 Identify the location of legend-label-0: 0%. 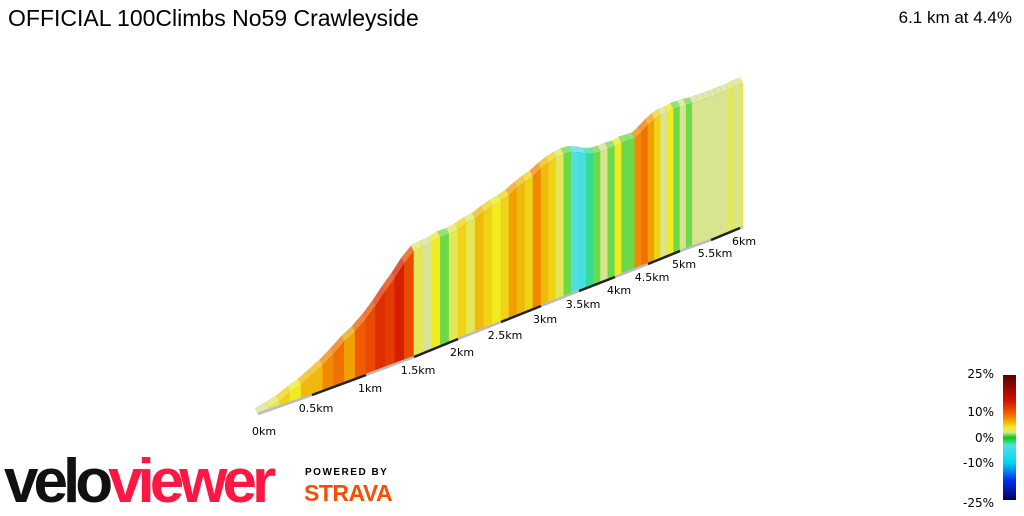
(984, 438).